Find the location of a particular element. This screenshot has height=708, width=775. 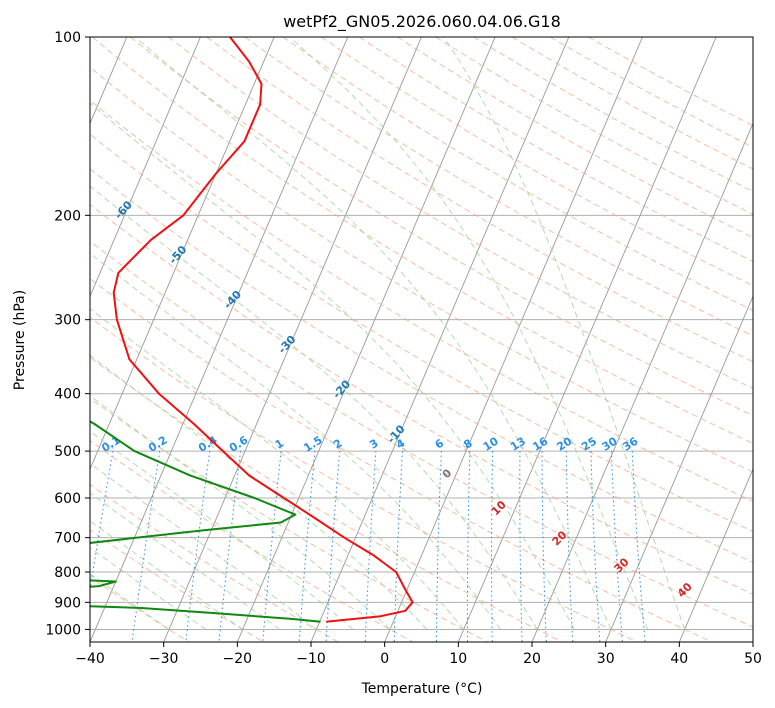

dewpoint-profile-line is located at coordinates (205, 521).